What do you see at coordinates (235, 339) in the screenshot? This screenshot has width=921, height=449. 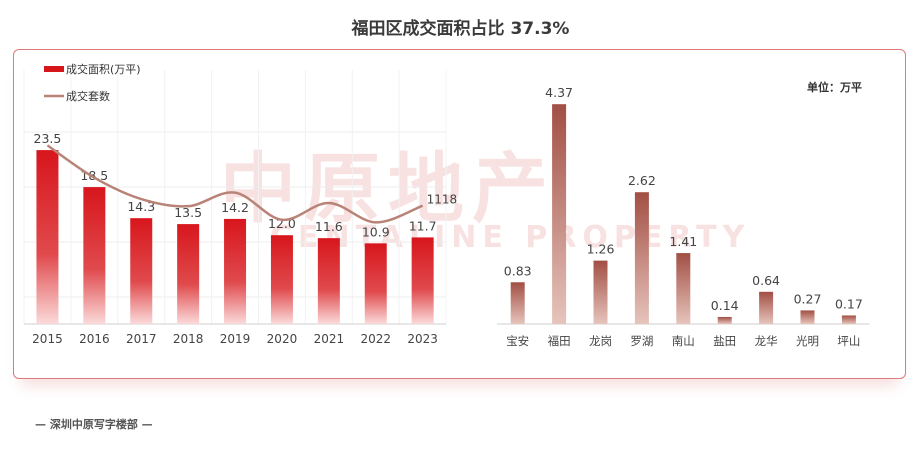 I see `x-tick-label: 2019` at bounding box center [235, 339].